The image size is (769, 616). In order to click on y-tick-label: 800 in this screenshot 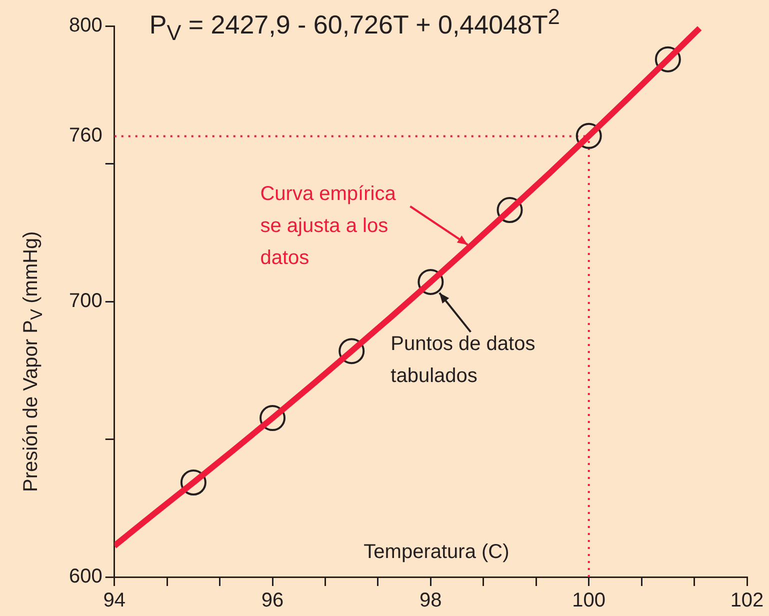, I will do `click(85, 25)`.